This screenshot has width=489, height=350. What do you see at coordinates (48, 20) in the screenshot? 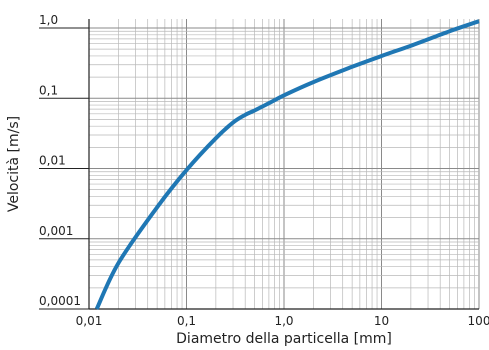
I see `y-tick-label: 1,0` at bounding box center [48, 20].